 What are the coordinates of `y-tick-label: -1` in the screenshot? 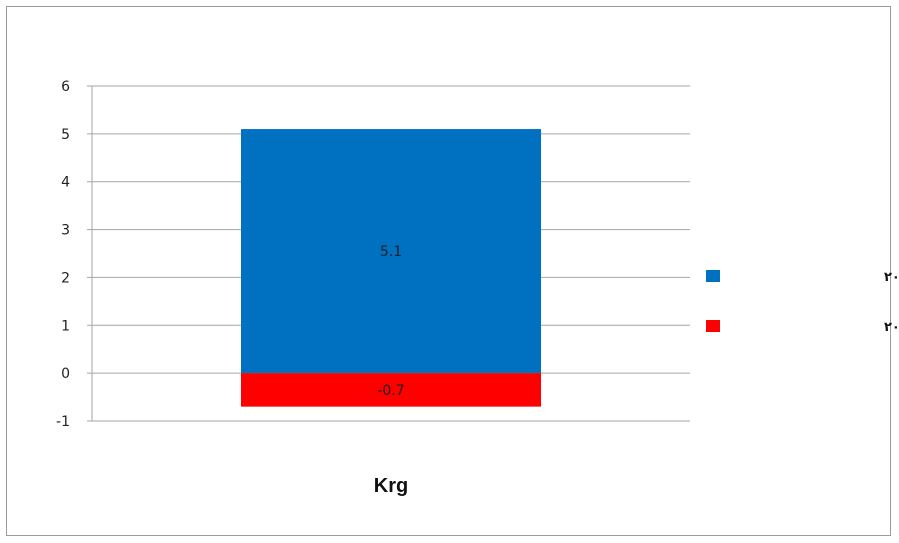 It's located at (63, 422).